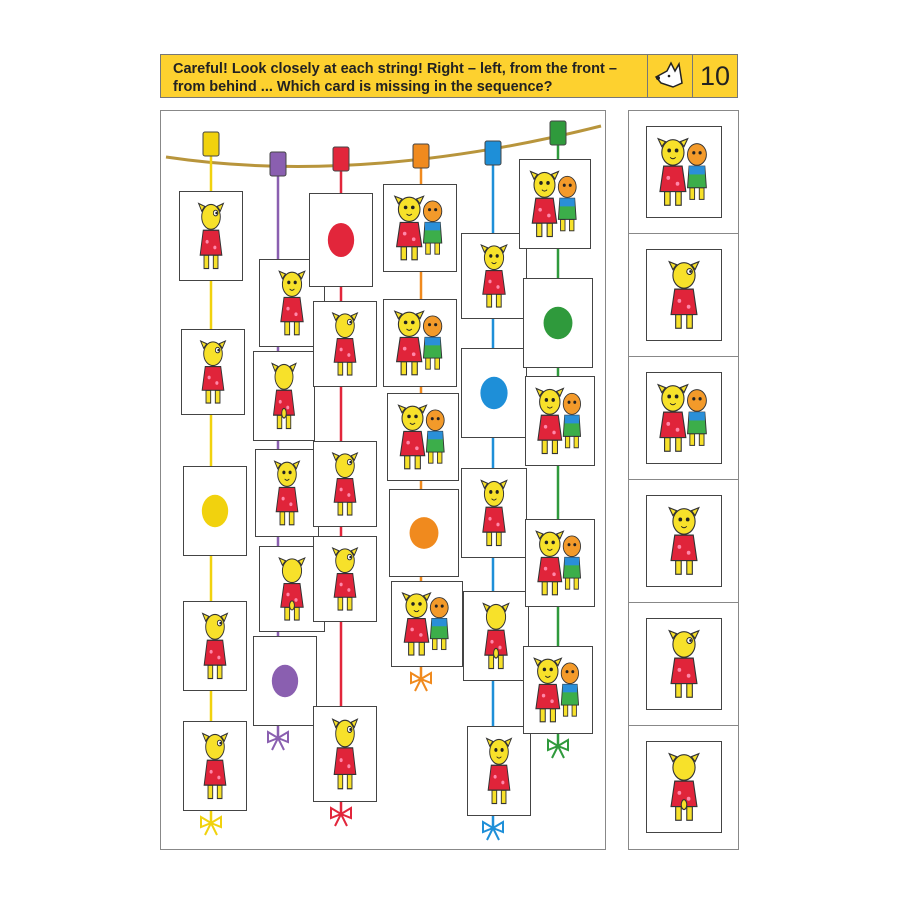 The height and width of the screenshot is (901, 901). I want to click on answer-column, so click(683, 480).